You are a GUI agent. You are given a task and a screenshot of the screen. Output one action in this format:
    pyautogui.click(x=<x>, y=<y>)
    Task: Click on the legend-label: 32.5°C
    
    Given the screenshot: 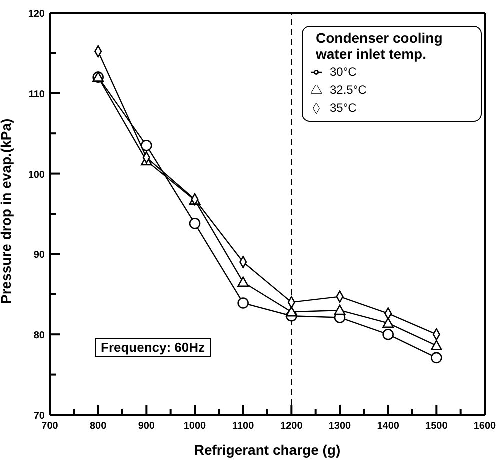 What is the action you would take?
    pyautogui.click(x=348, y=90)
    